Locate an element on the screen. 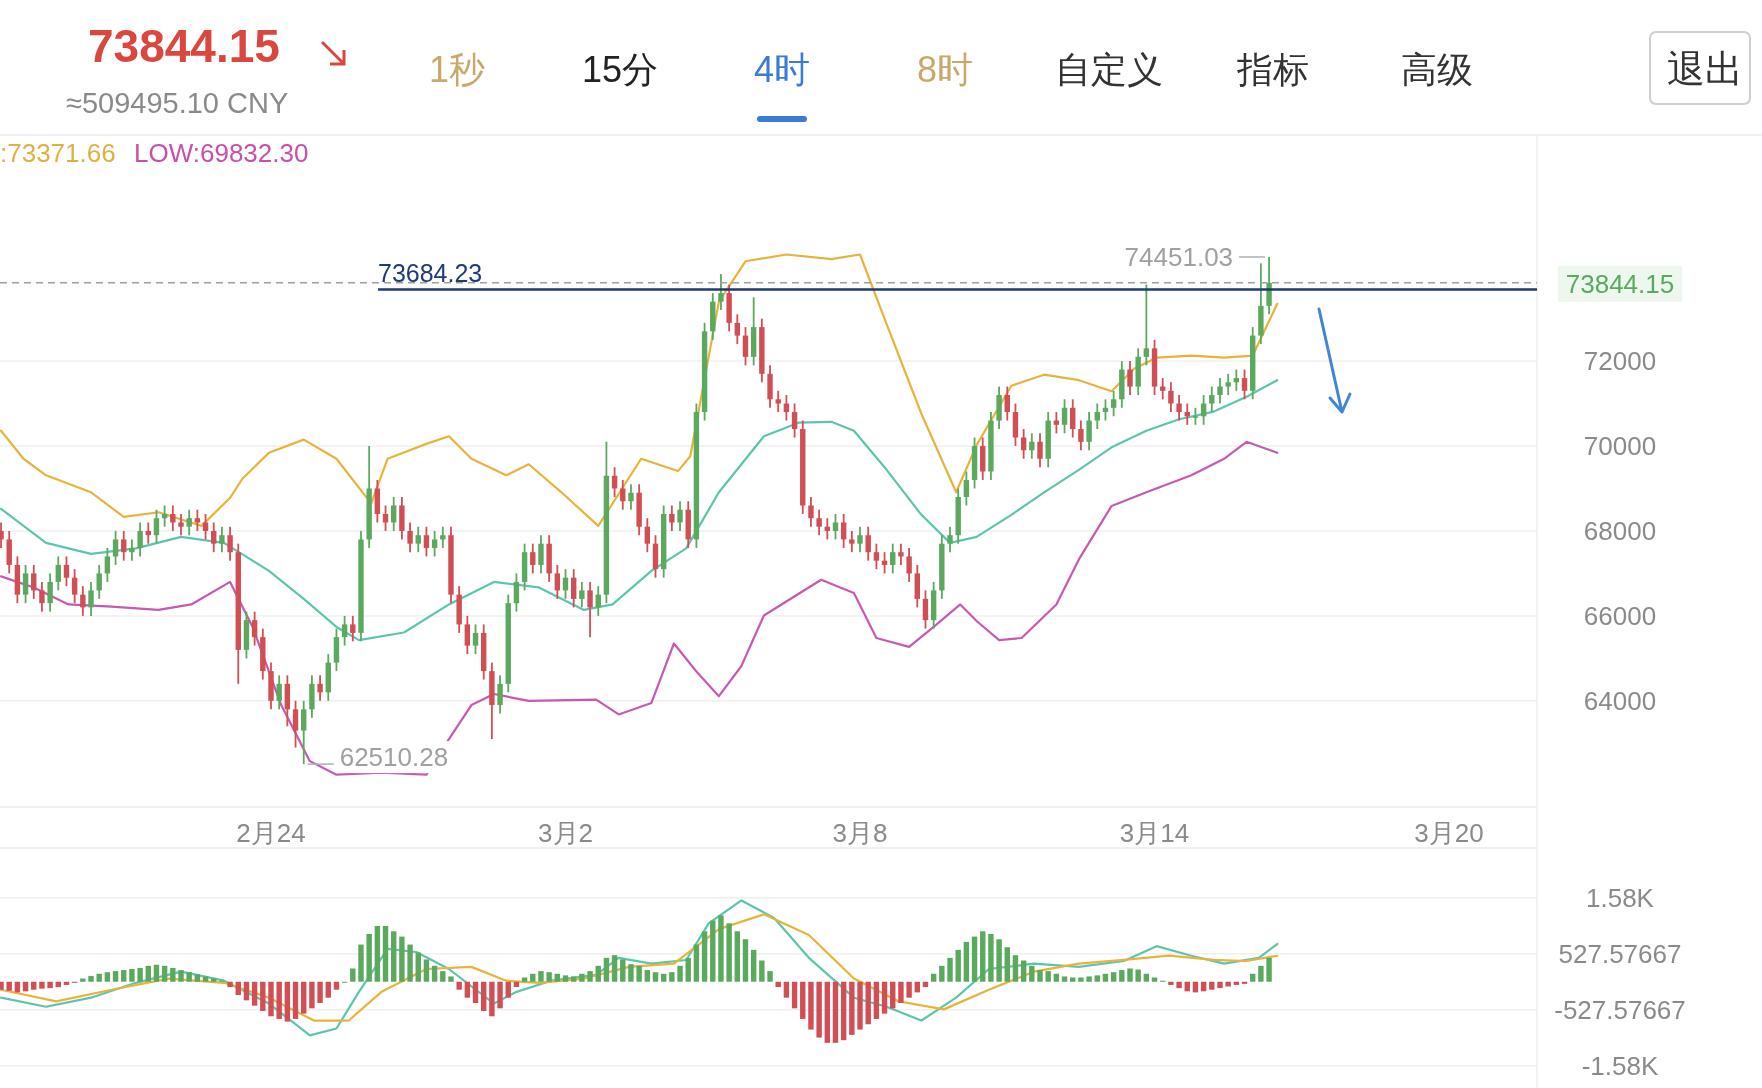  y-tick-label: 70000 is located at coordinates (1620, 446).